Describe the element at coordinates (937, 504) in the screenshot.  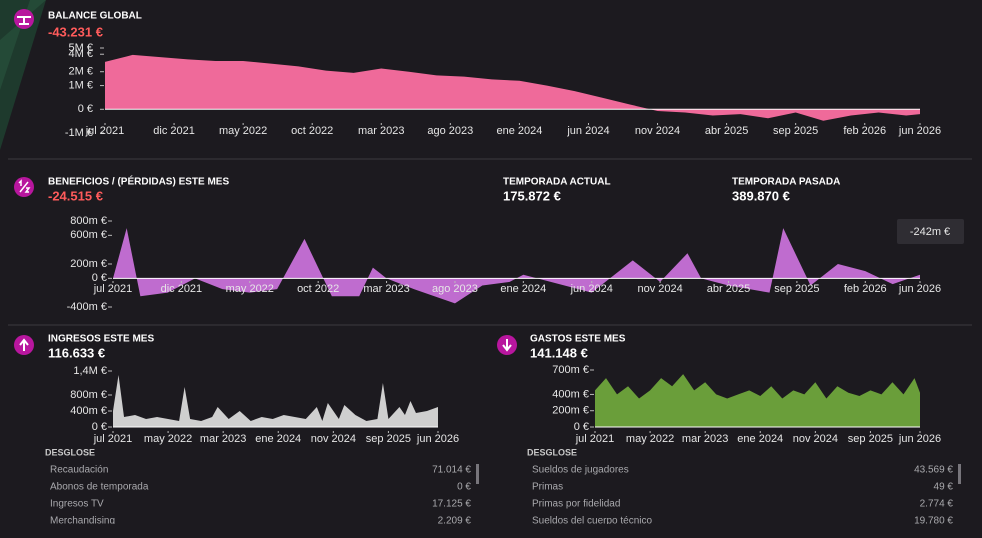
I see `row-value: 2.774 €` at that location.